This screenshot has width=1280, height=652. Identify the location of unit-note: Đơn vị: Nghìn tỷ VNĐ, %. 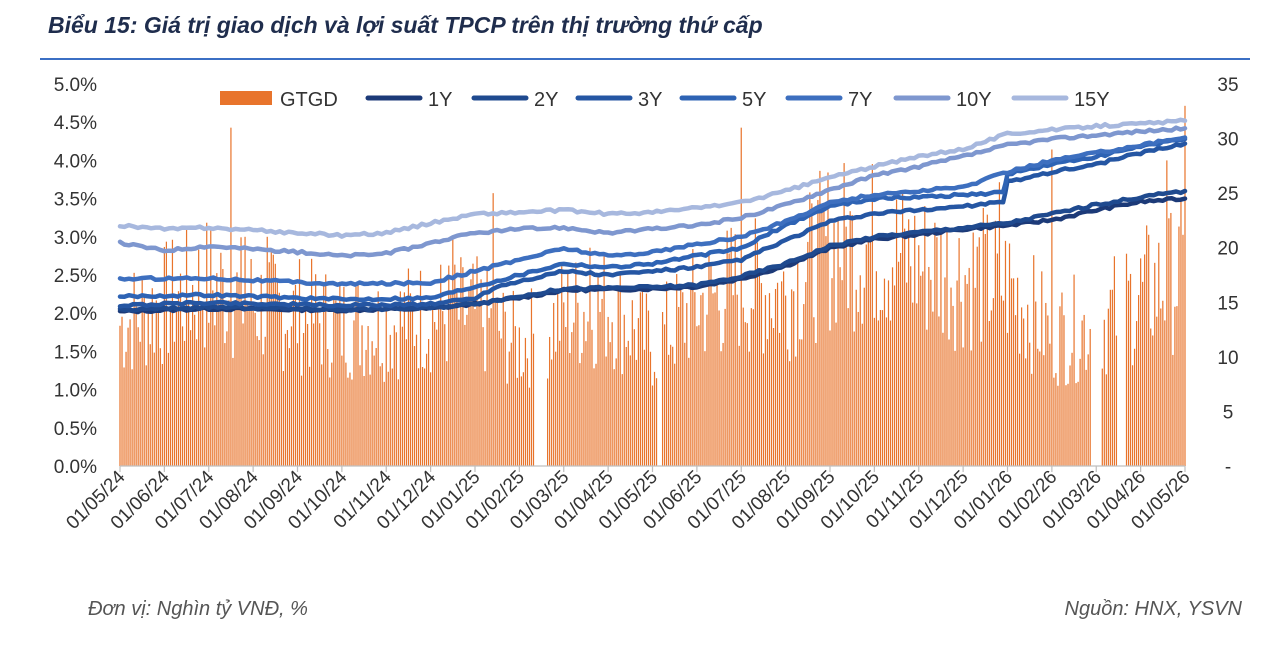
(198, 609).